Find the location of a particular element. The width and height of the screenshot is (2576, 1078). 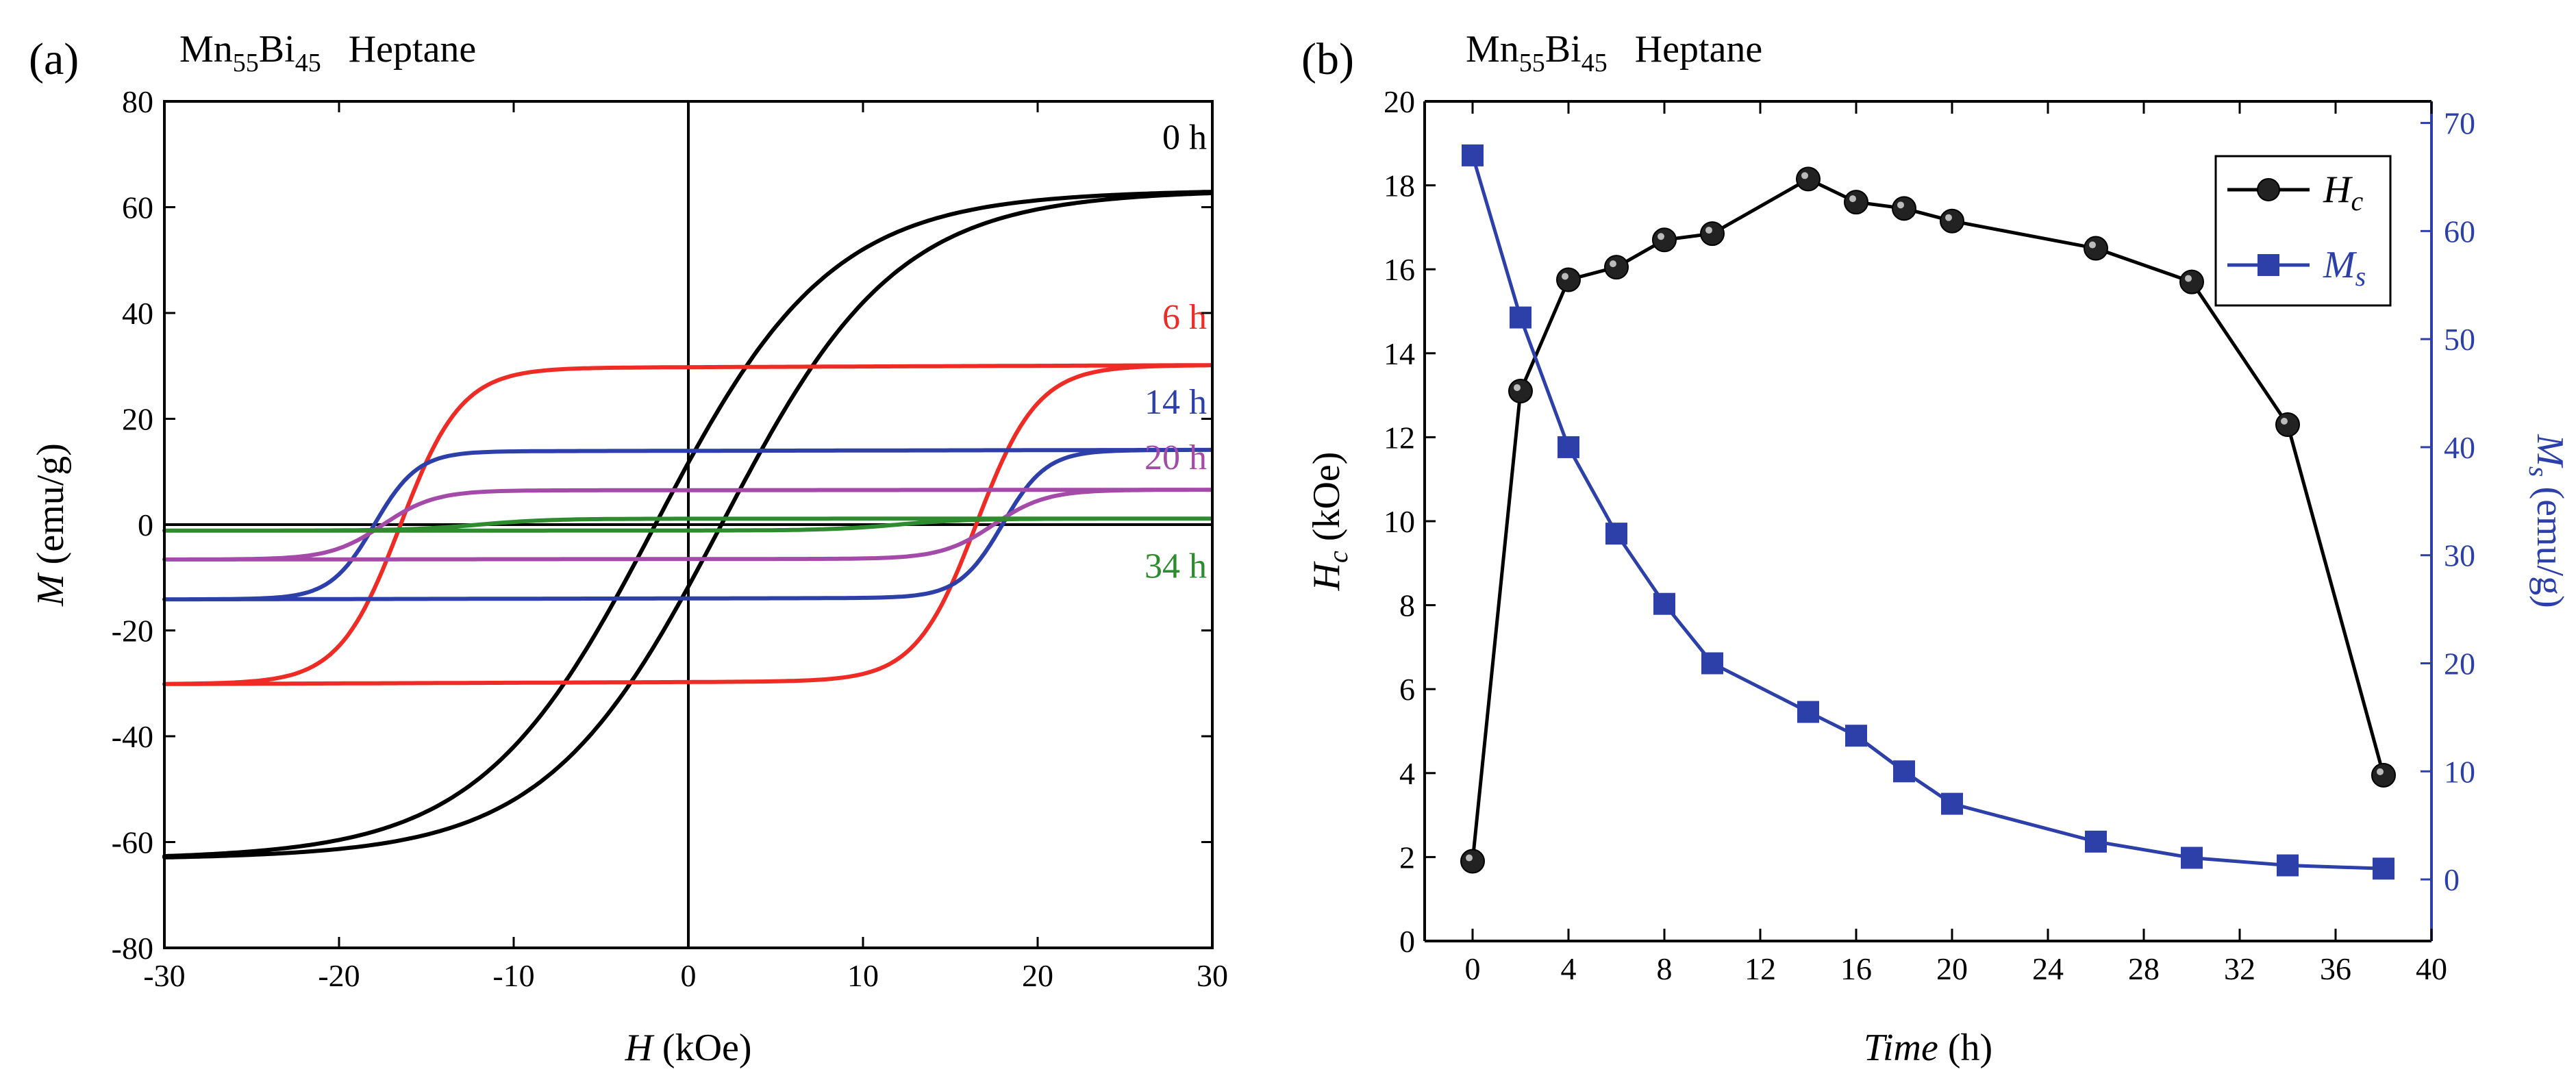

panel-a-y-axis-label: M (emu/g) is located at coordinates (50, 525).